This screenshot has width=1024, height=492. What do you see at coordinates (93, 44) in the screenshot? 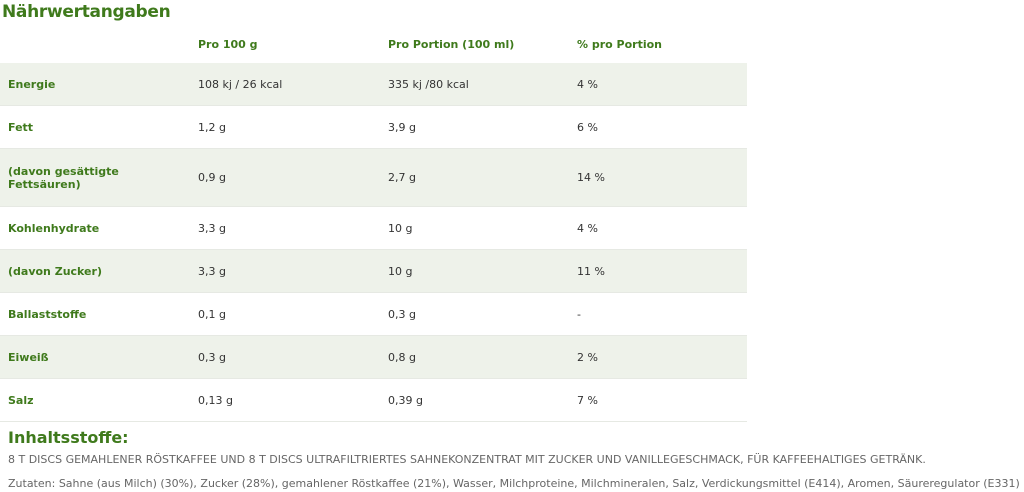
I see `header-cell` at bounding box center [93, 44].